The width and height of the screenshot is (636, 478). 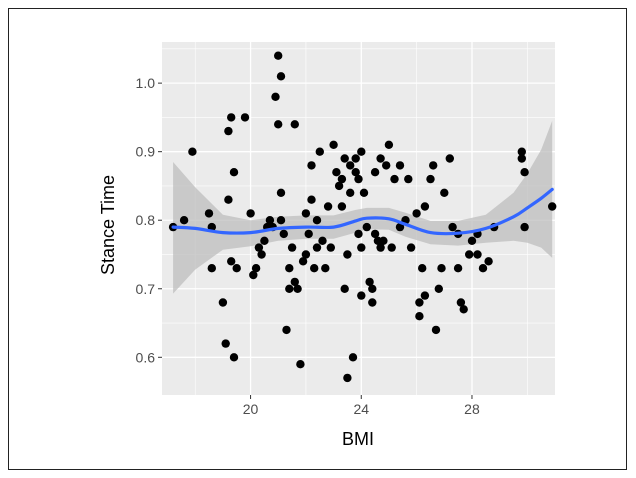 What do you see at coordinates (362, 211) in the screenshot?
I see `smooth-line` at bounding box center [362, 211].